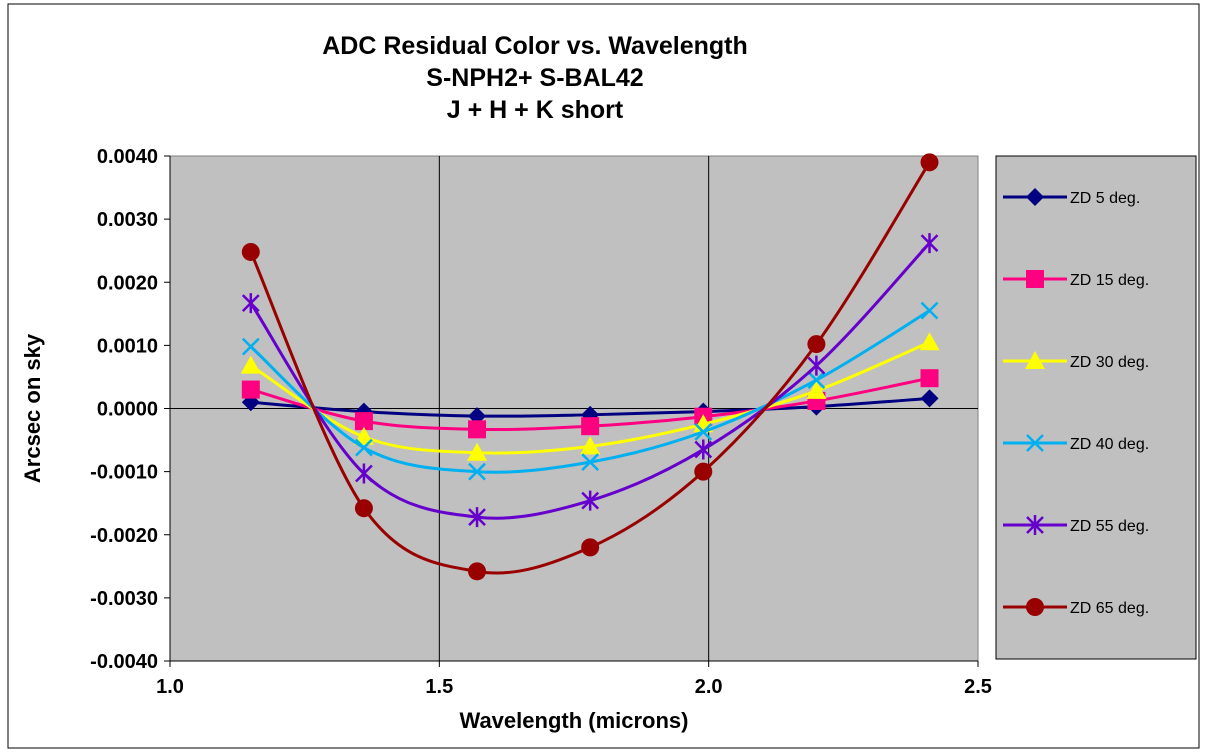 This screenshot has width=1205, height=753. I want to click on x-tick-label: 1.5, so click(439, 687).